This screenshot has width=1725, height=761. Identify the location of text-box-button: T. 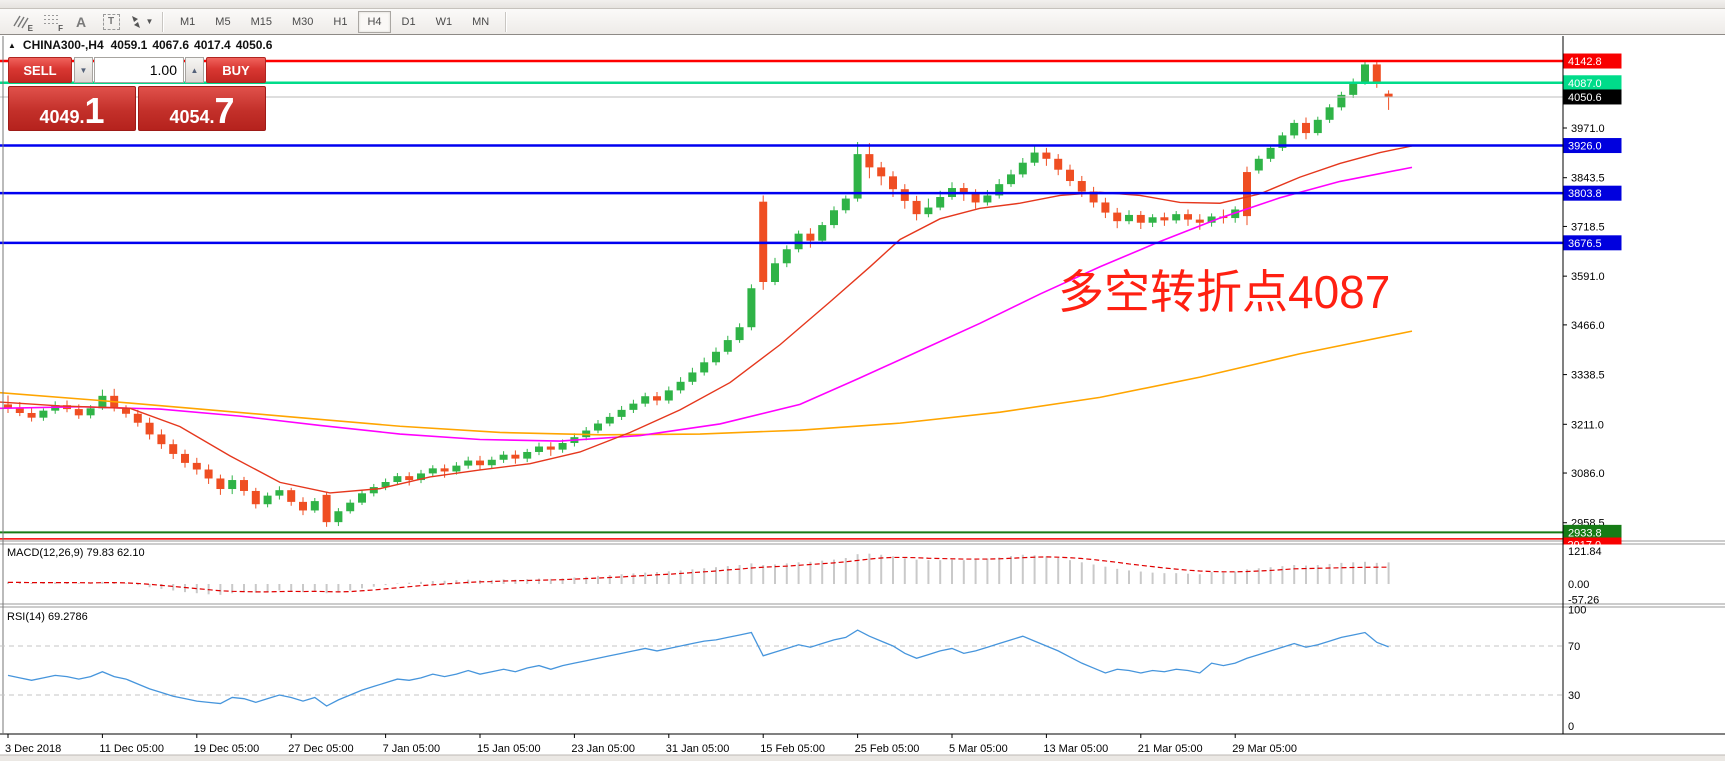
(111, 22).